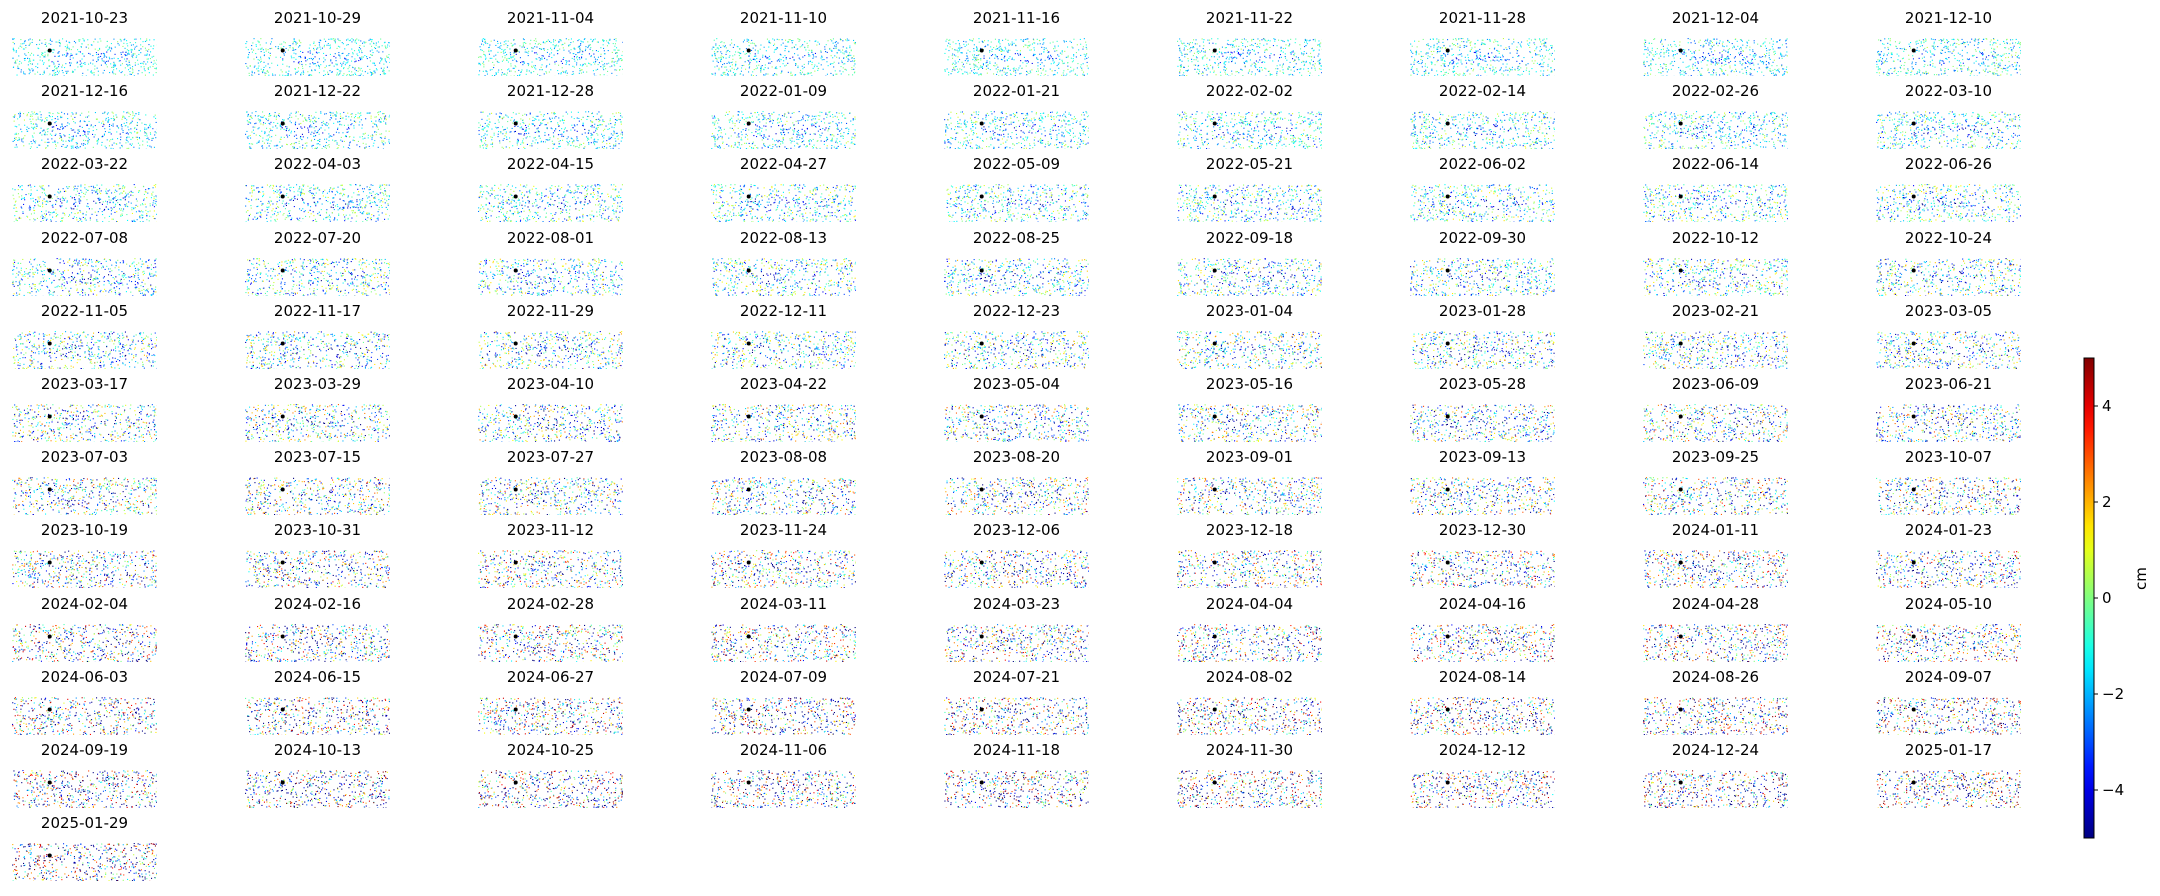 This screenshot has height=896, width=2160. I want to click on panel-title: 2022-02-14, so click(1483, 91).